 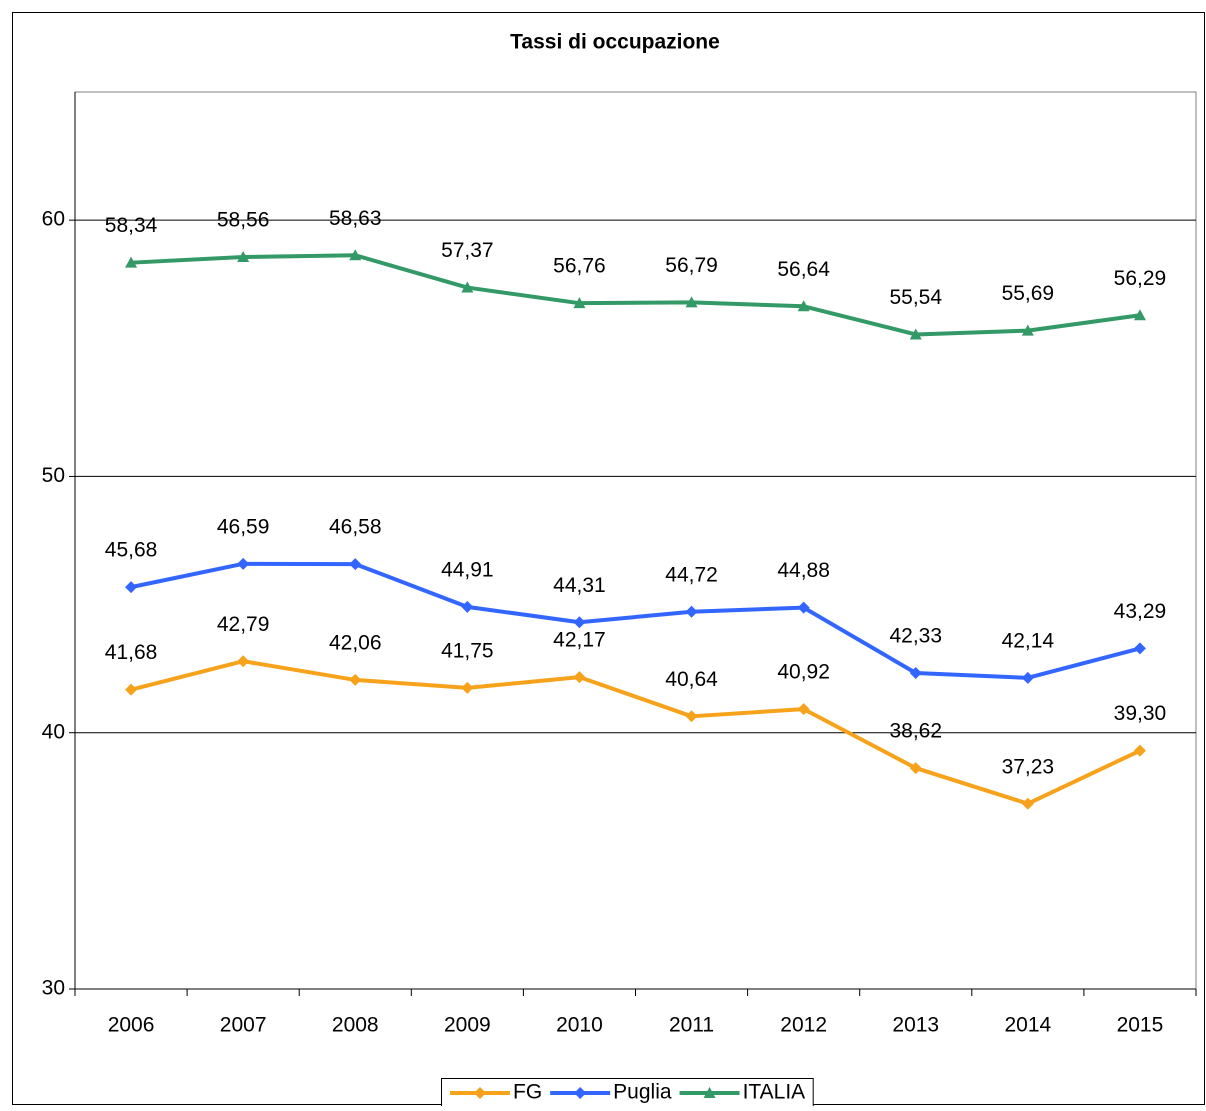 What do you see at coordinates (1140, 713) in the screenshot?
I see `data-label: 39,30` at bounding box center [1140, 713].